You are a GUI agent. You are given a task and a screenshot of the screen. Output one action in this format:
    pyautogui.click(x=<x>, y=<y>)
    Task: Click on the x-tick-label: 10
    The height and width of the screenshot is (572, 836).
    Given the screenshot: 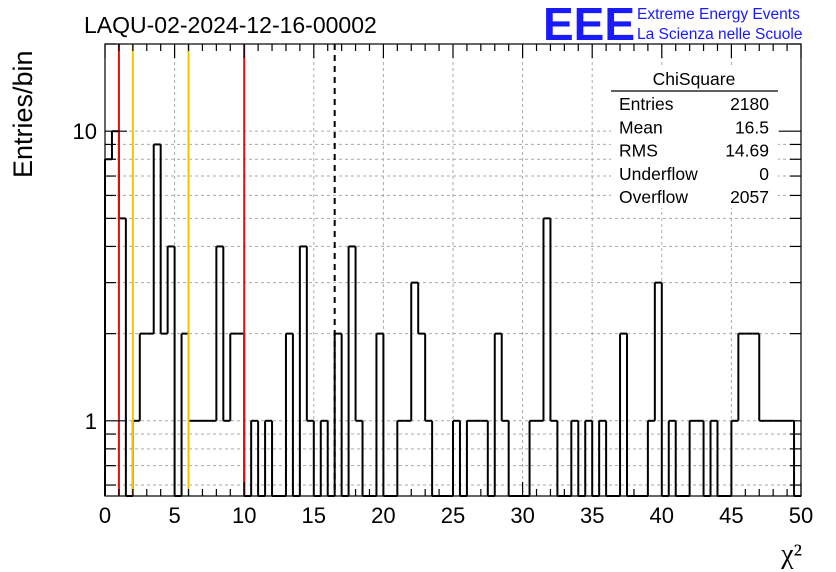 What is the action you would take?
    pyautogui.click(x=244, y=515)
    